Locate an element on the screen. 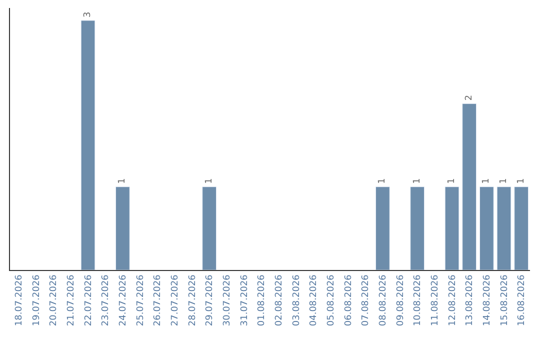 The width and height of the screenshot is (540, 340). x-tick-label: 20.07.2026 is located at coordinates (54, 300).